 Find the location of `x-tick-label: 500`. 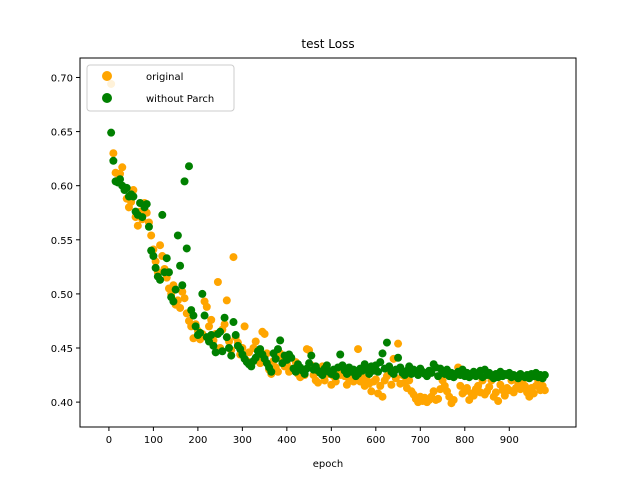

x-tick-label: 500 is located at coordinates (331, 440).